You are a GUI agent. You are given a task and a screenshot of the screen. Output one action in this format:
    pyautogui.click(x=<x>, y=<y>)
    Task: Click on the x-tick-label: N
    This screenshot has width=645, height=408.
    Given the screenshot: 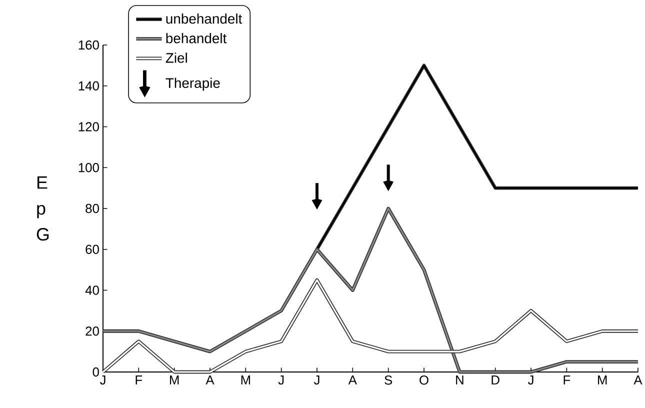 What is the action you would take?
    pyautogui.click(x=460, y=380)
    